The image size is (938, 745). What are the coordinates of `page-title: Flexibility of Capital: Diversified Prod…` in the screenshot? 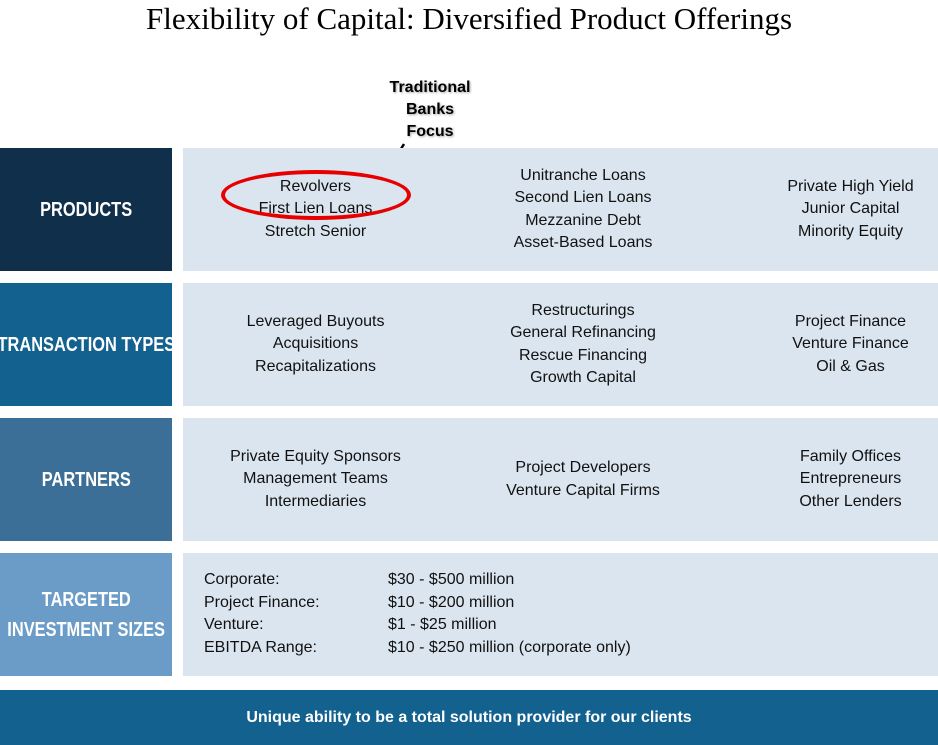 It's located at (469, 18).